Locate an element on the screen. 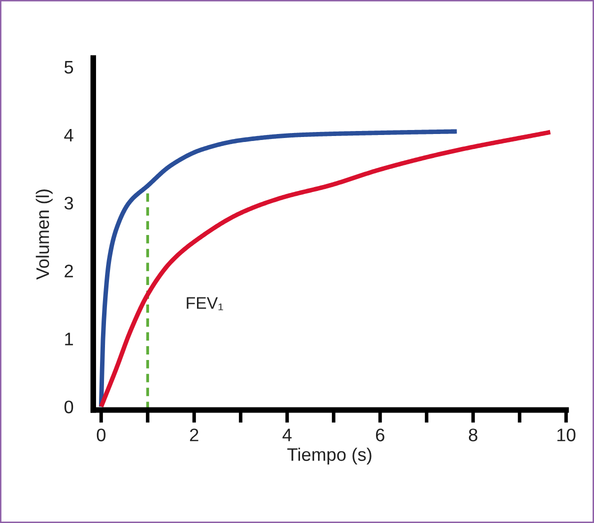  x-axis-title: Tiempo (s) is located at coordinates (329, 456).